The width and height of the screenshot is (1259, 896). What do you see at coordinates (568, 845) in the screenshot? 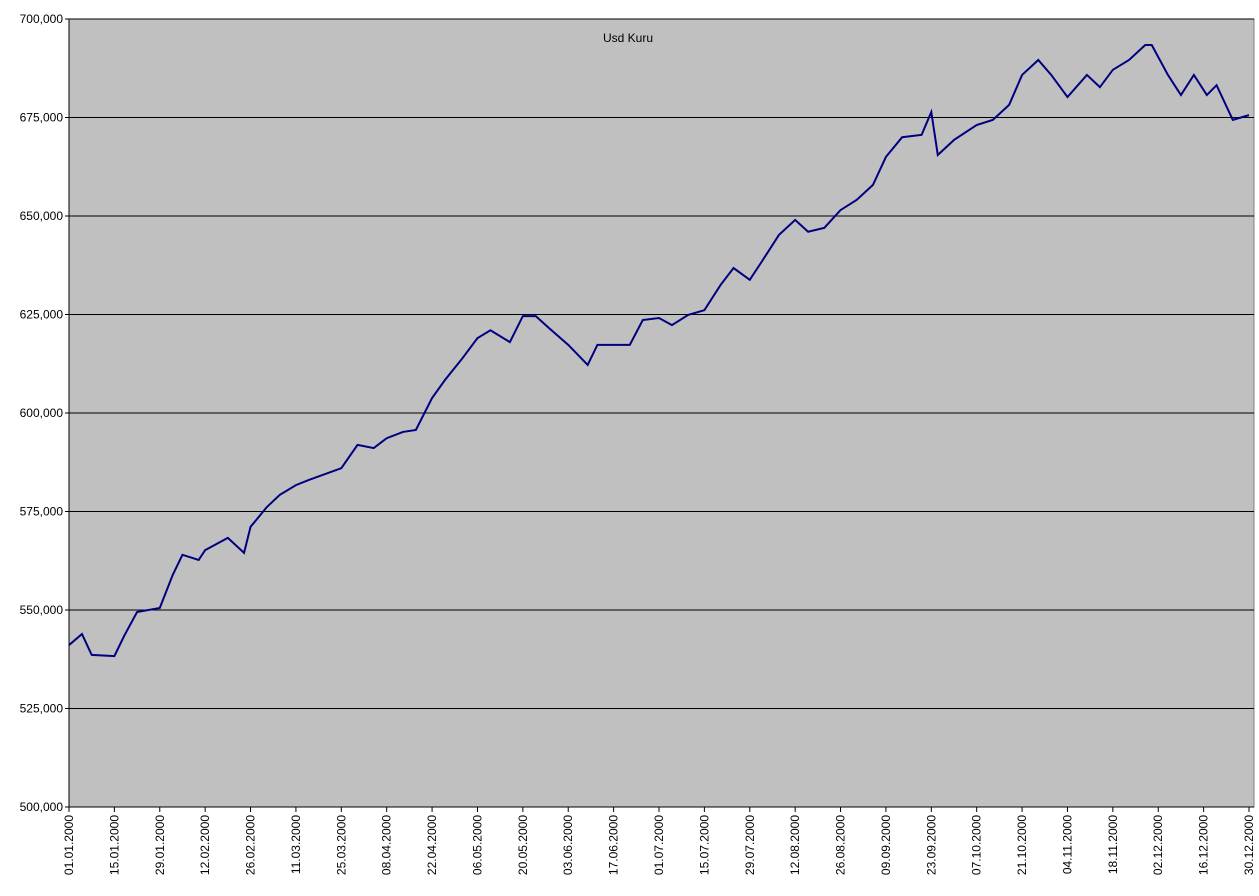
I see `x-tick-label: 03.06.2000` at bounding box center [568, 845].